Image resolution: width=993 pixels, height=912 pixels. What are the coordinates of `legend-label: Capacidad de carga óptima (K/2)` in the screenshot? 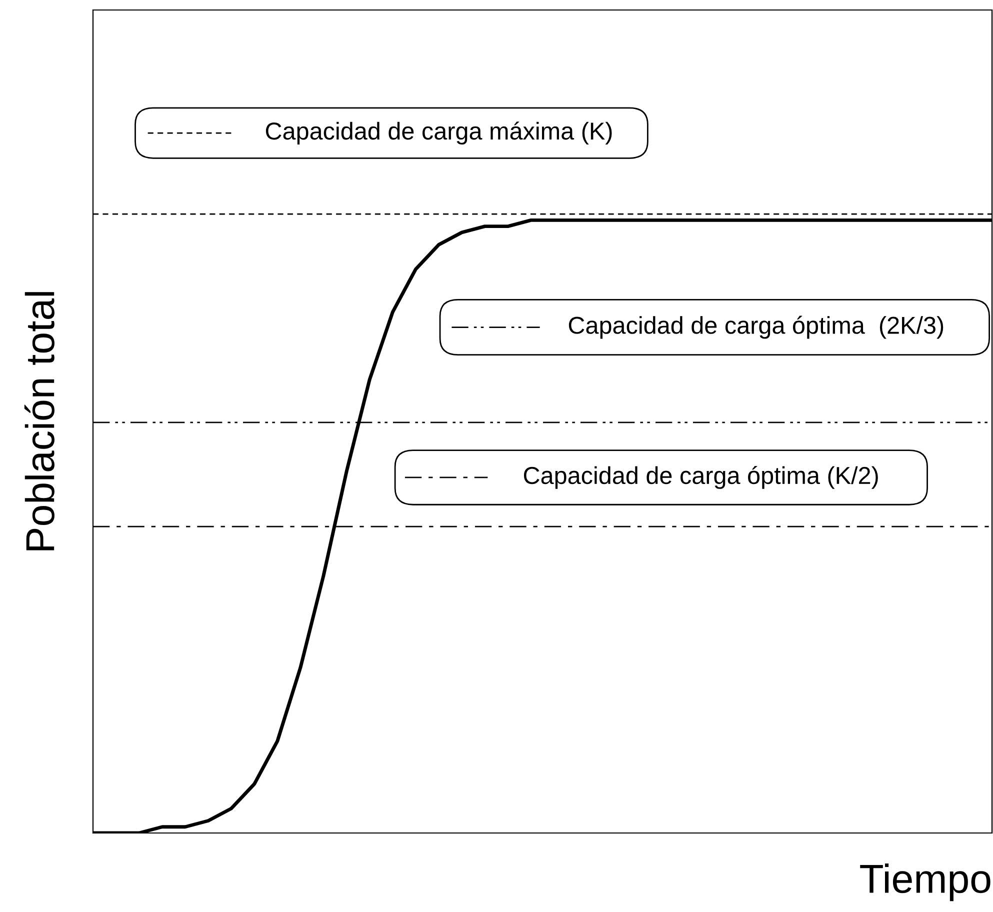 It's located at (701, 477).